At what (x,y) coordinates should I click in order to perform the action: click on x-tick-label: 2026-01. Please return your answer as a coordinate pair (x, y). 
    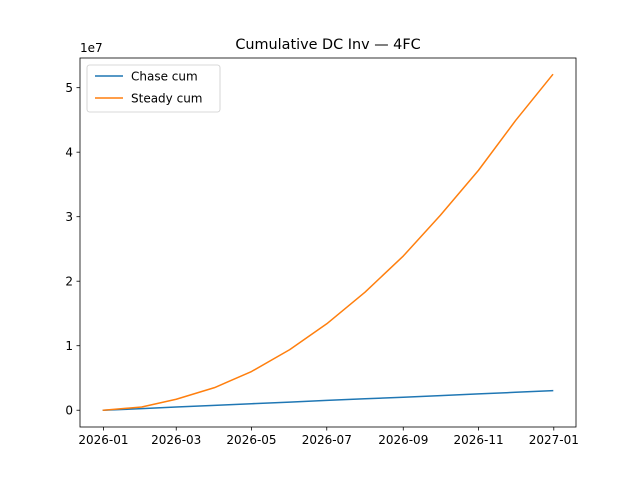
    Looking at the image, I should click on (103, 440).